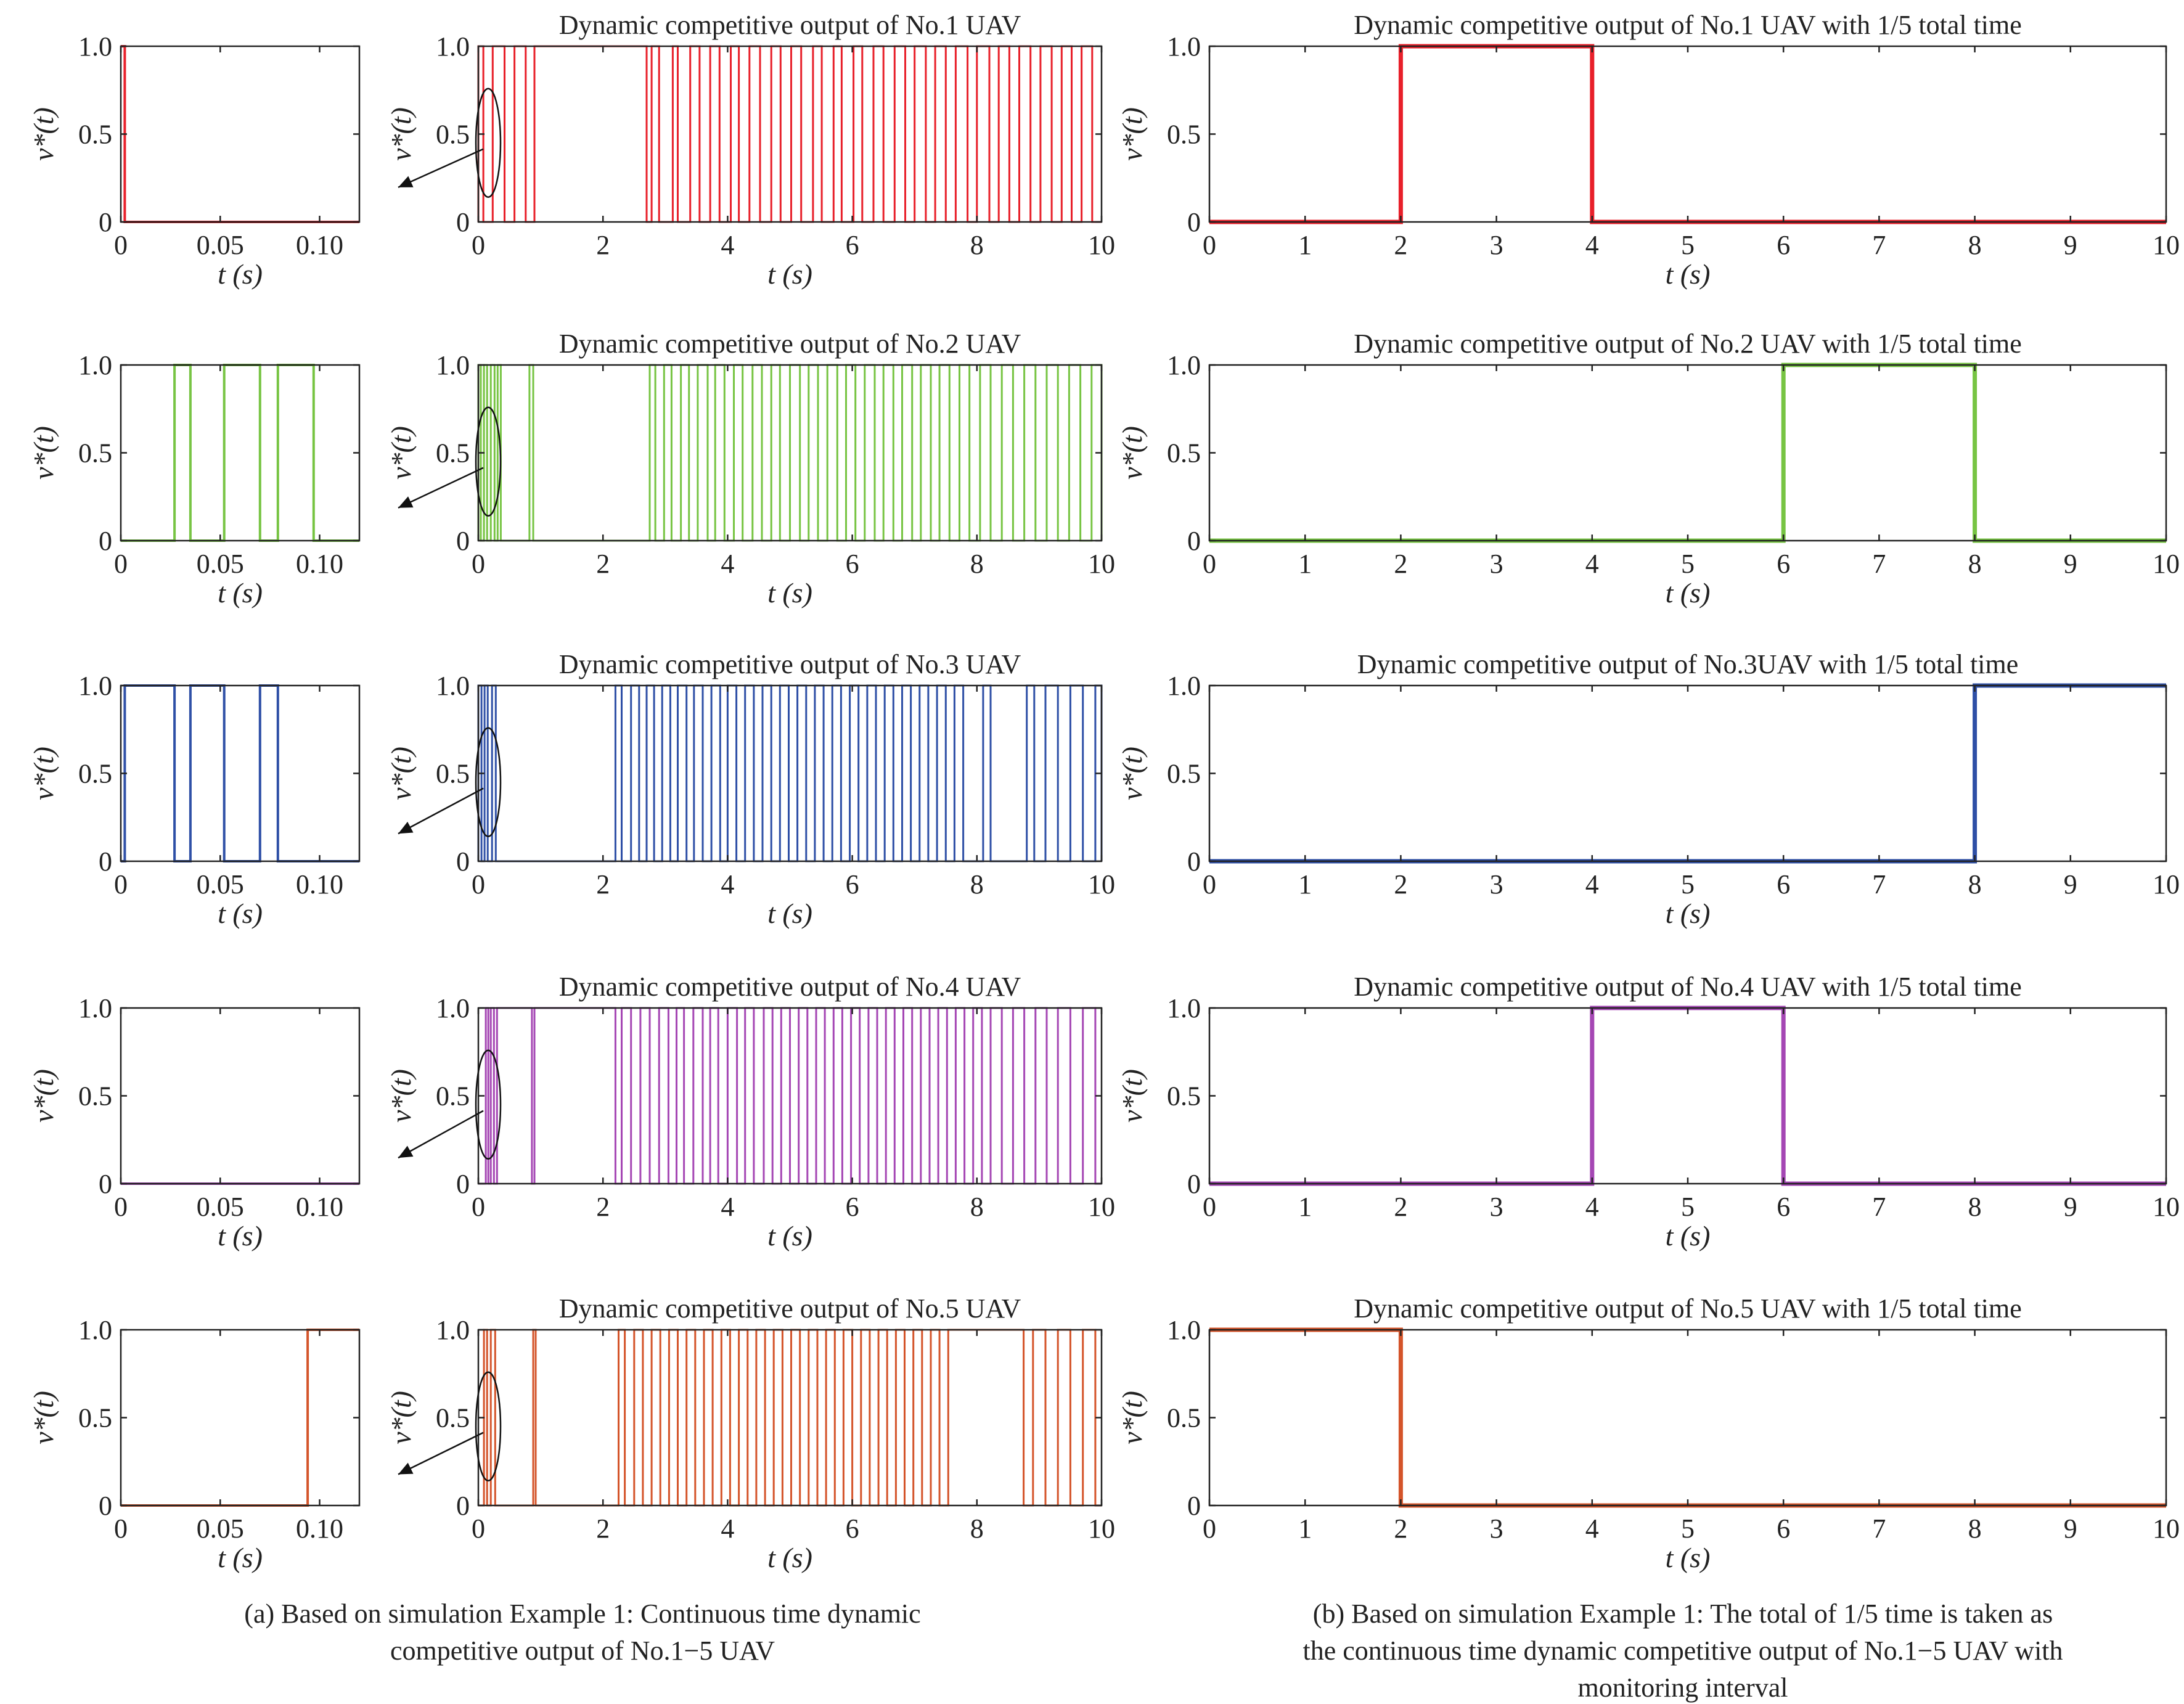  Describe the element at coordinates (790, 25) in the screenshot. I see `panel-title: Dynamic competitive output of No.1 UAV` at that location.